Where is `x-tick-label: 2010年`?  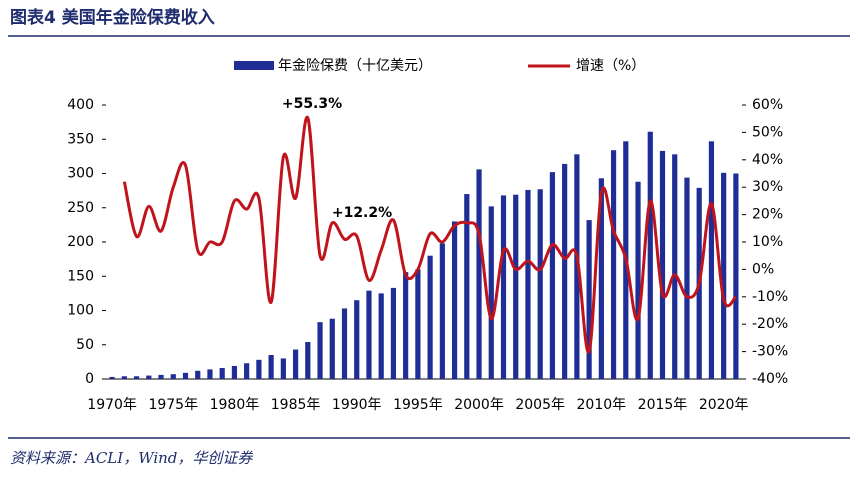 x-tick-label: 2010年 is located at coordinates (602, 405).